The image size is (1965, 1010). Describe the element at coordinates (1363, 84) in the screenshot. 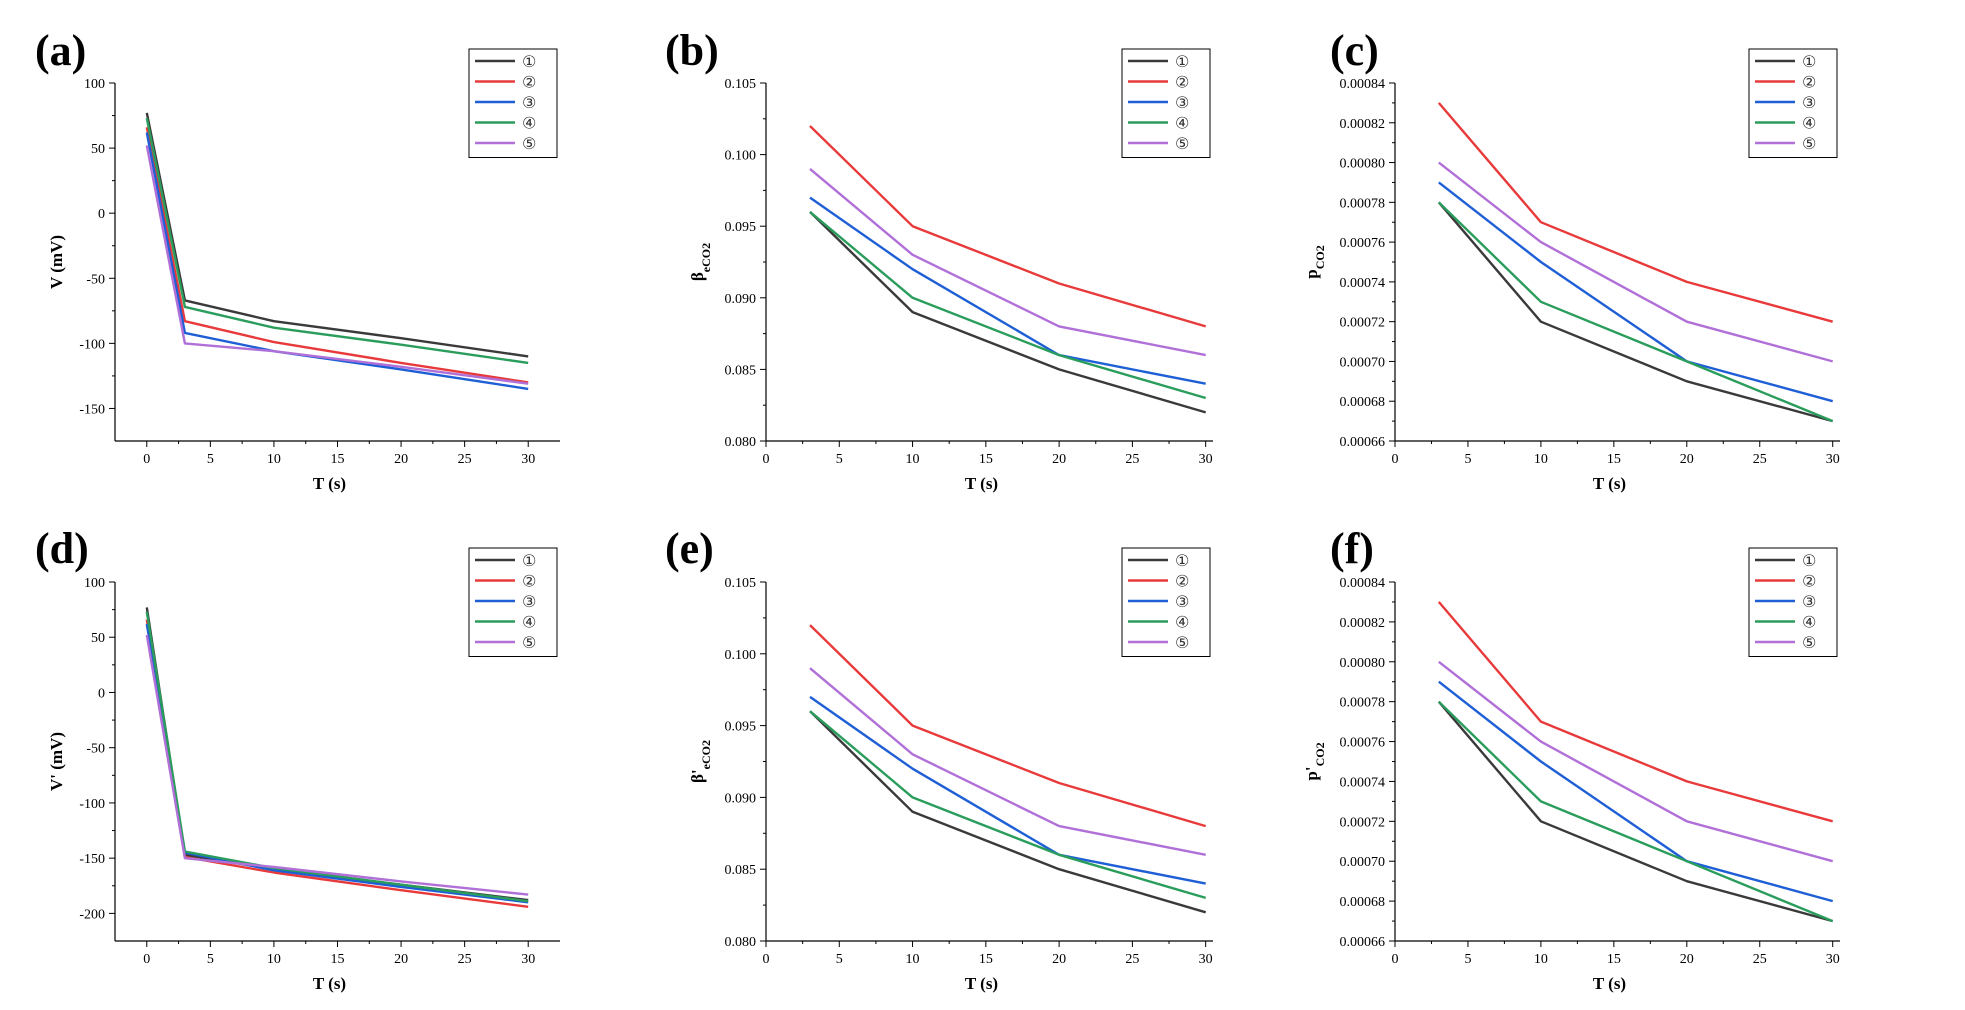

I see `y-tick-label: 0.00084` at that location.